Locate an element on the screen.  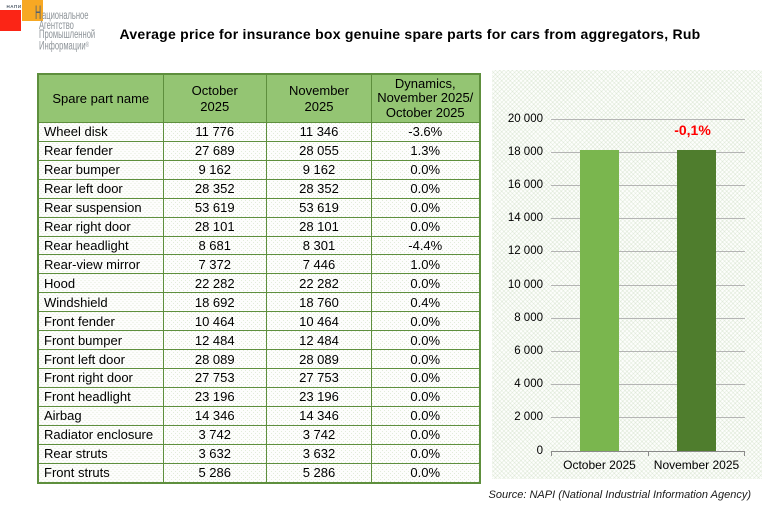
table-row: Rear headlight 8 681 8 301 -4.4% is located at coordinates (258, 245).